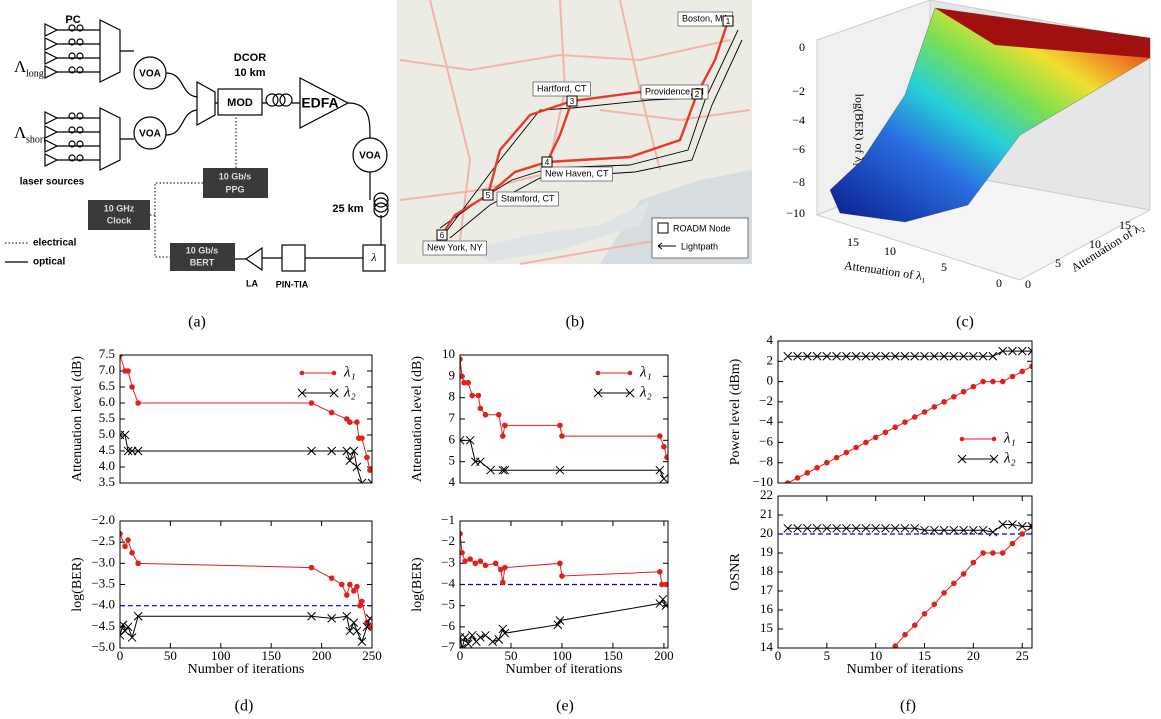 The width and height of the screenshot is (1161, 719). What do you see at coordinates (770, 339) in the screenshot?
I see `y-tick-label: 4` at bounding box center [770, 339].